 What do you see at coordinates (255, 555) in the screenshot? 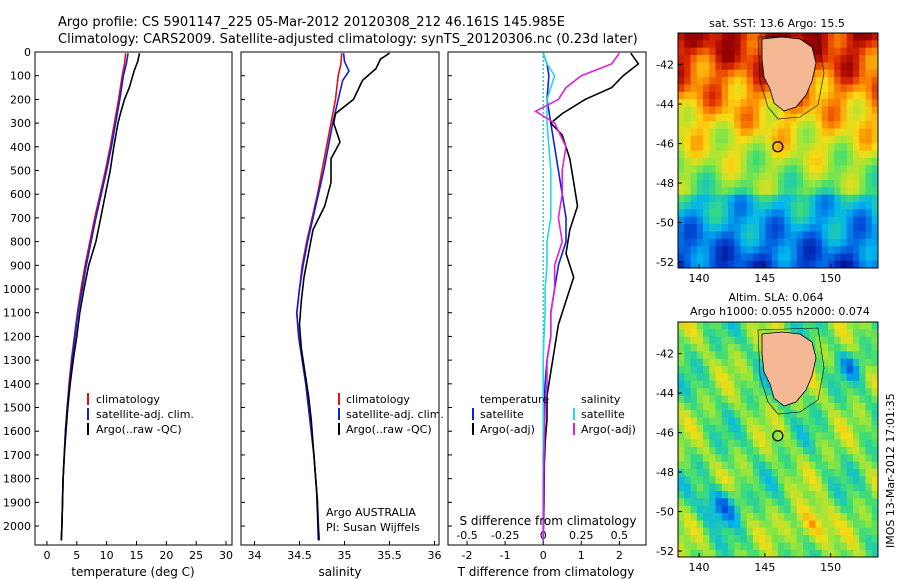
I see `x-tick-label: 34` at bounding box center [255, 555].